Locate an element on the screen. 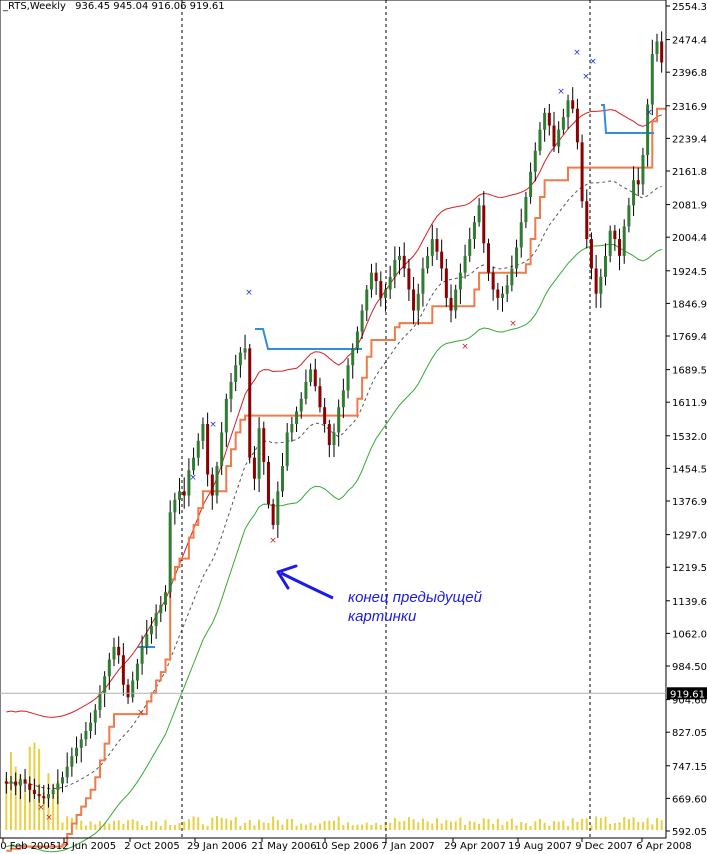 The height and width of the screenshot is (854, 707). y-tick-label: 2316.95 is located at coordinates (689, 107).